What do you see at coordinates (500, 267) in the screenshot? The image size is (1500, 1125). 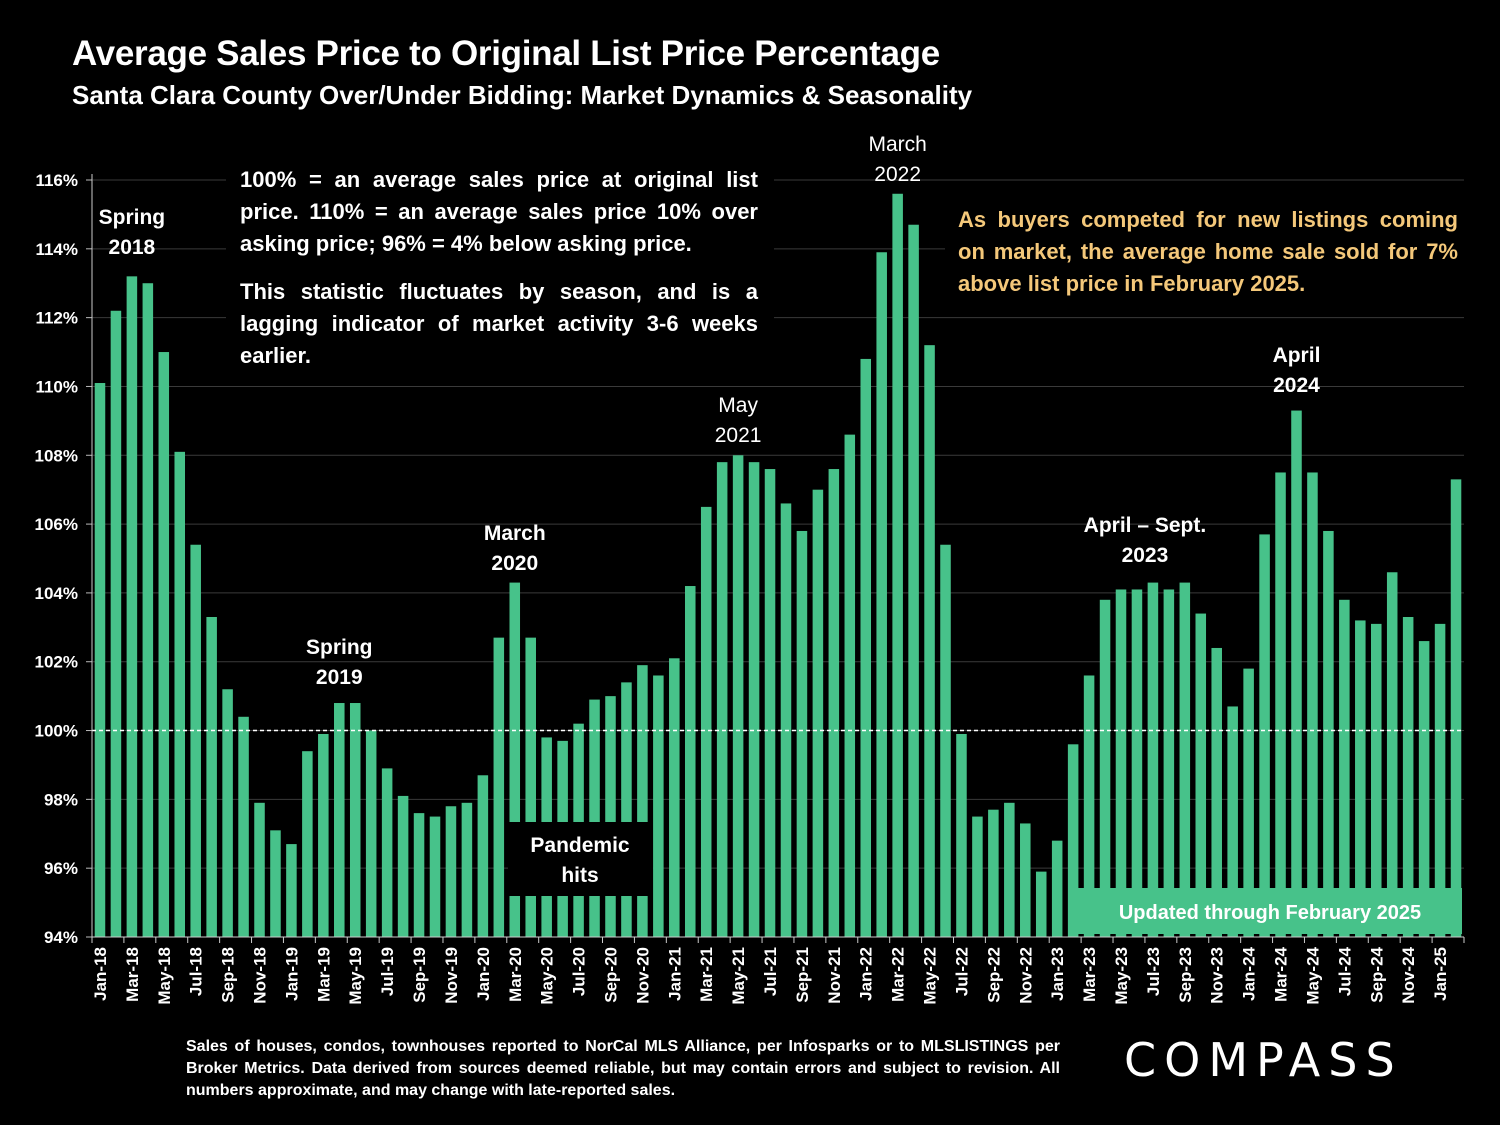 I see `note-panel` at bounding box center [500, 267].